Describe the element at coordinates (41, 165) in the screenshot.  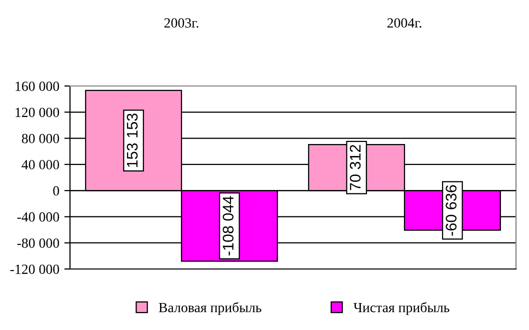
I see `y-tick-label: 40 000` at that location.